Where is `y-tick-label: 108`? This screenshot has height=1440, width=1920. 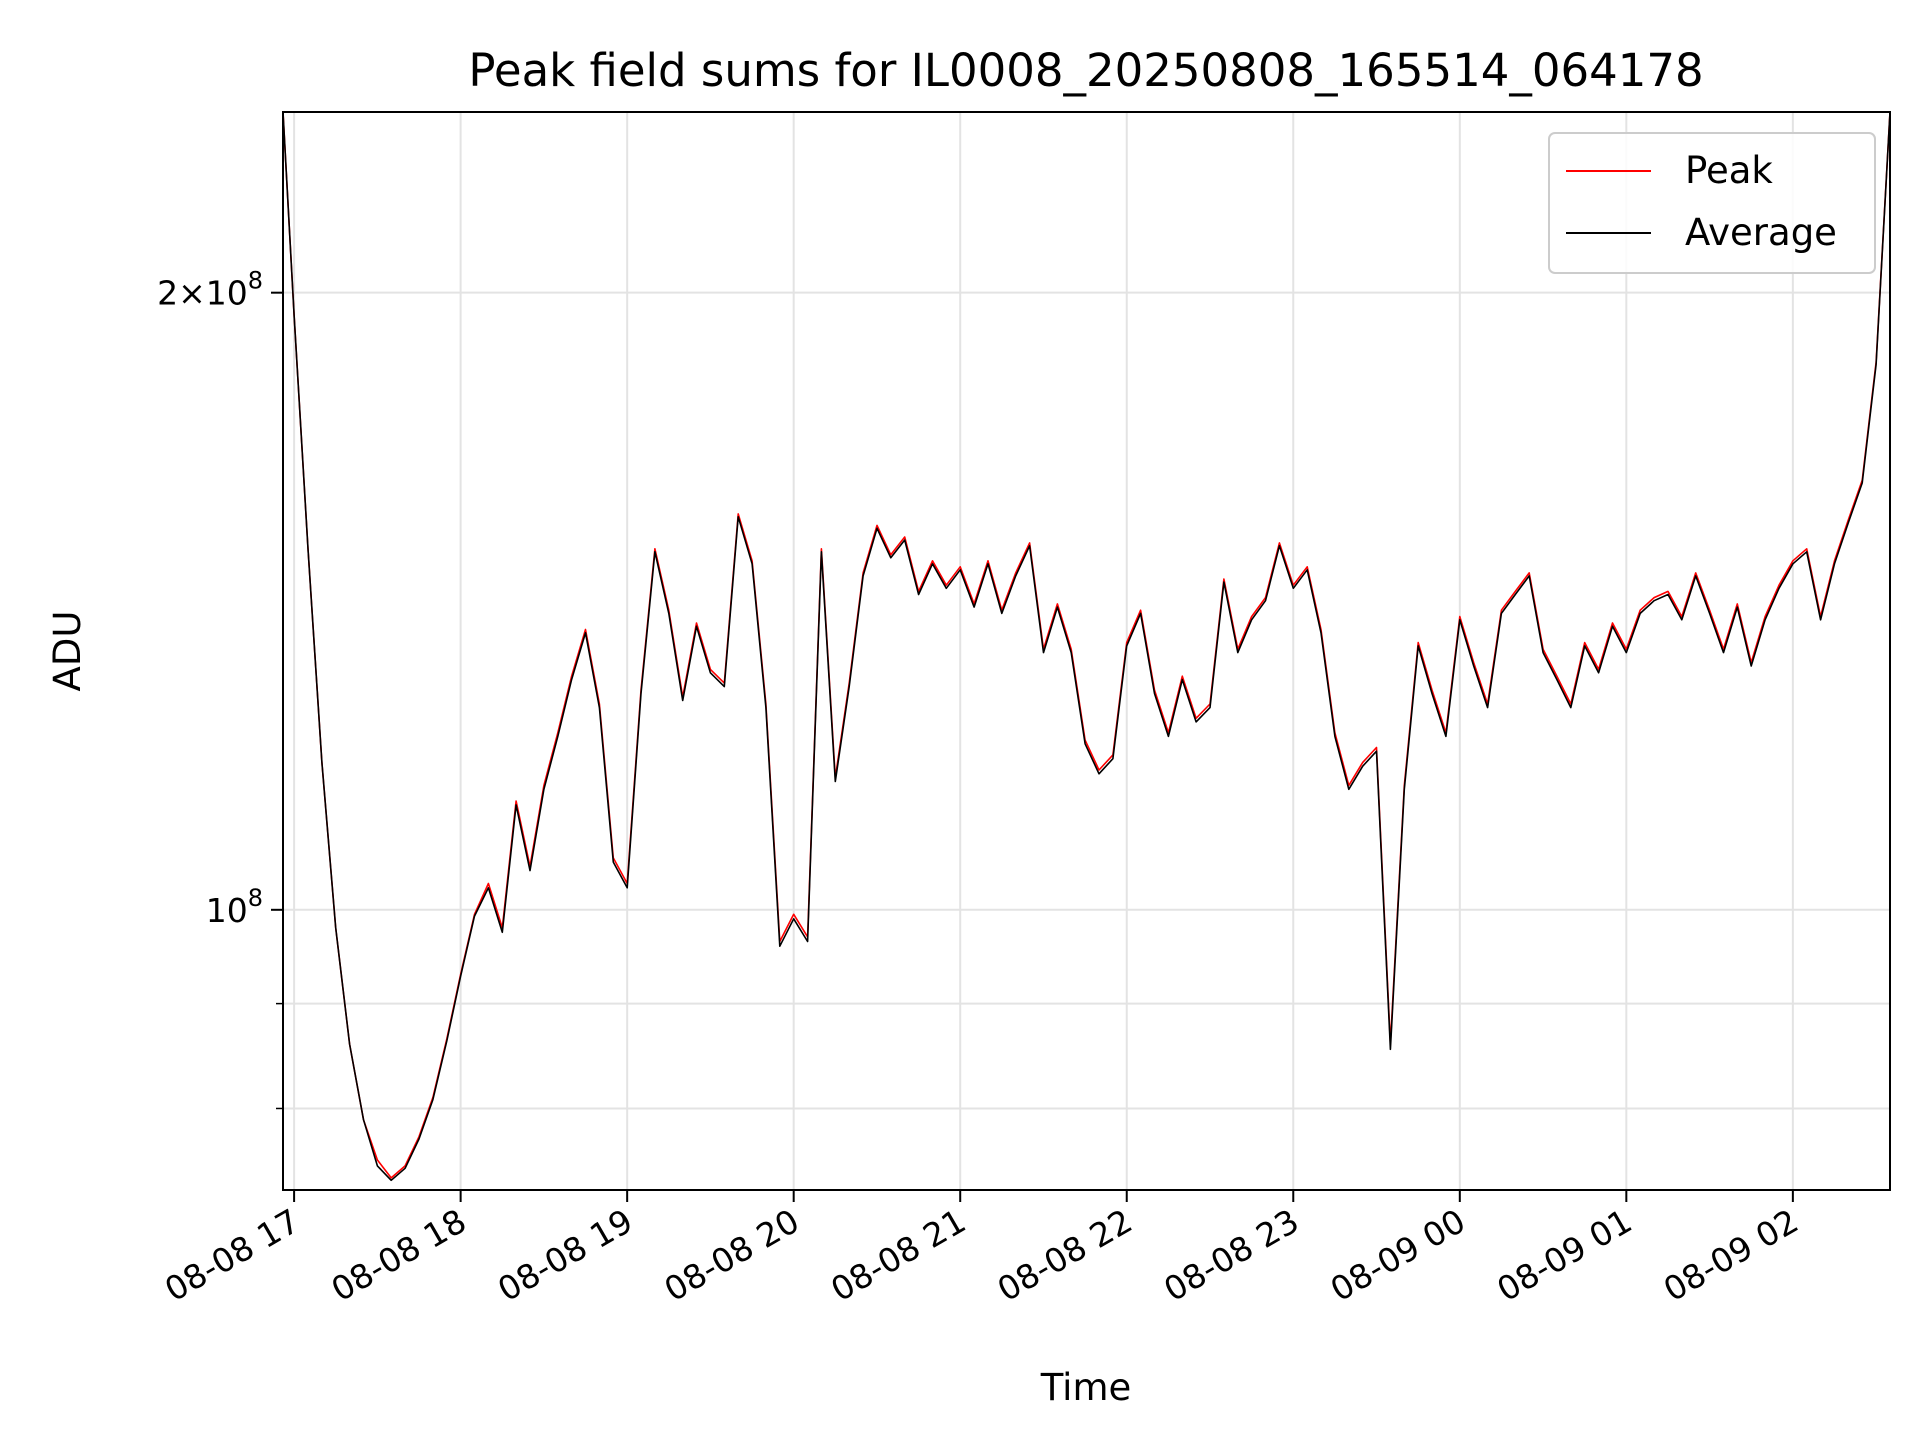 y-tick-label: 108 is located at coordinates (234, 907).